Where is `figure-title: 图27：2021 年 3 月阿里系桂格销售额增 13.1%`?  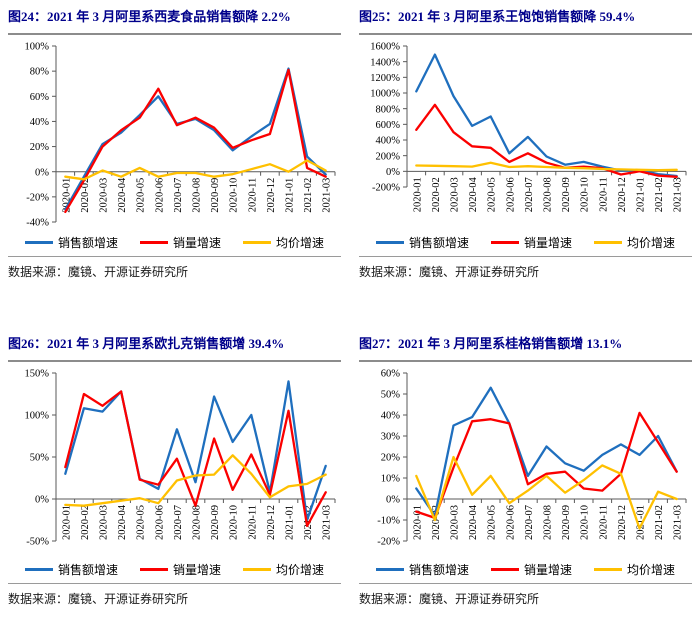 figure-title: 图27：2021 年 3 月阿里系桂格销售额增 13.1% is located at coordinates (491, 343).